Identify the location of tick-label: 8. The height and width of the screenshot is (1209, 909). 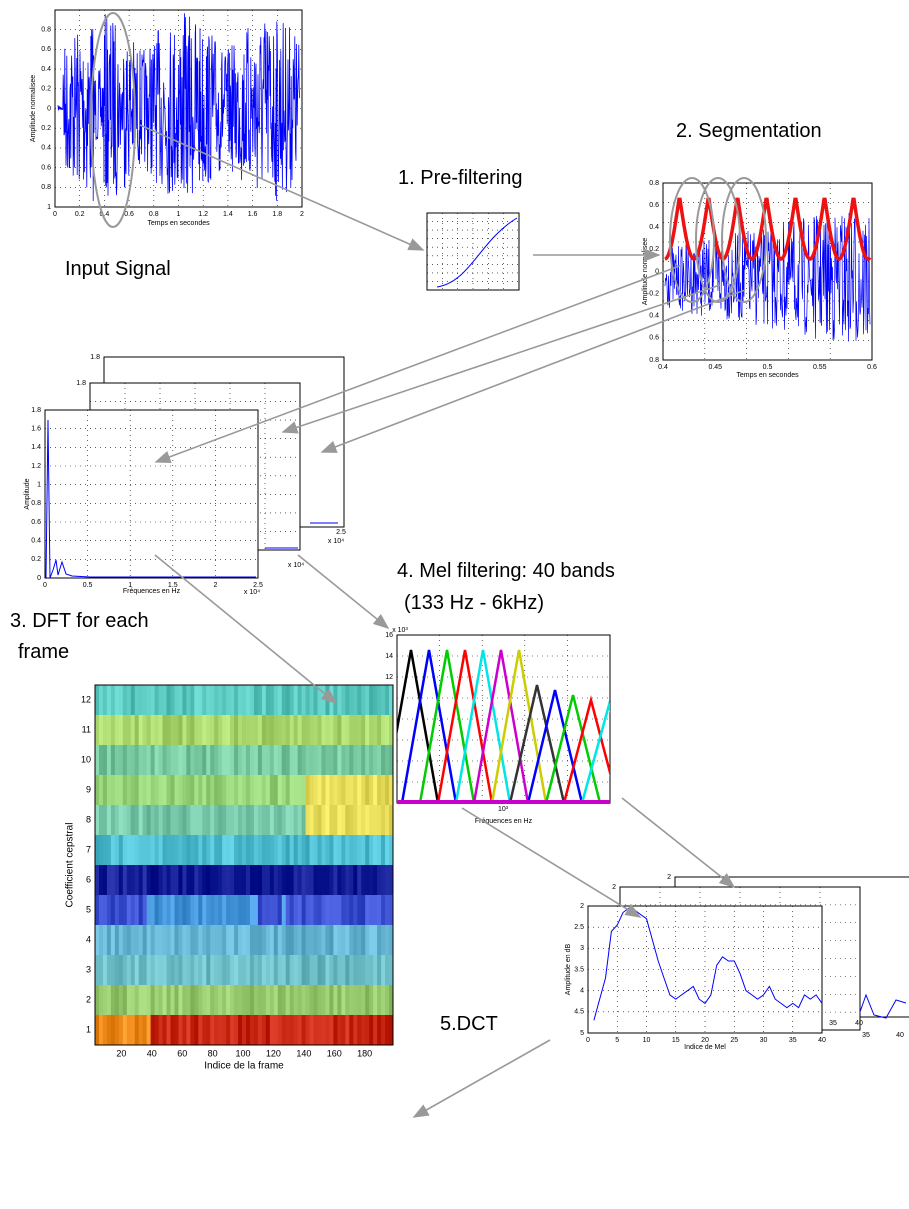
(88, 819).